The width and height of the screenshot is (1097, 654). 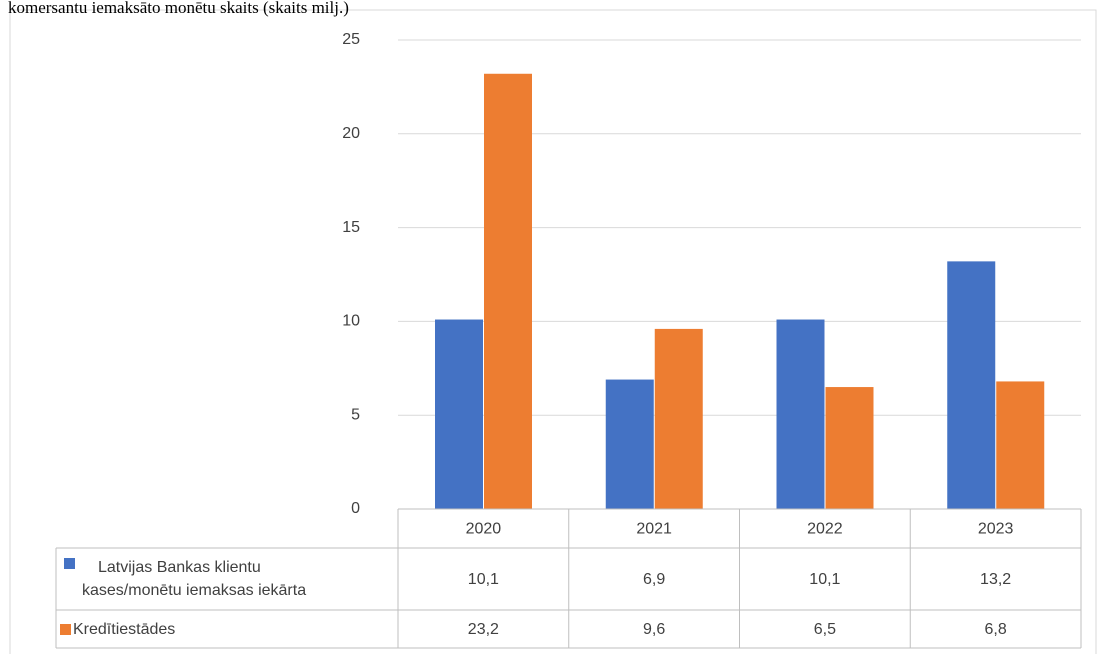 What do you see at coordinates (355, 508) in the screenshot?
I see `y-tick-label: 0` at bounding box center [355, 508].